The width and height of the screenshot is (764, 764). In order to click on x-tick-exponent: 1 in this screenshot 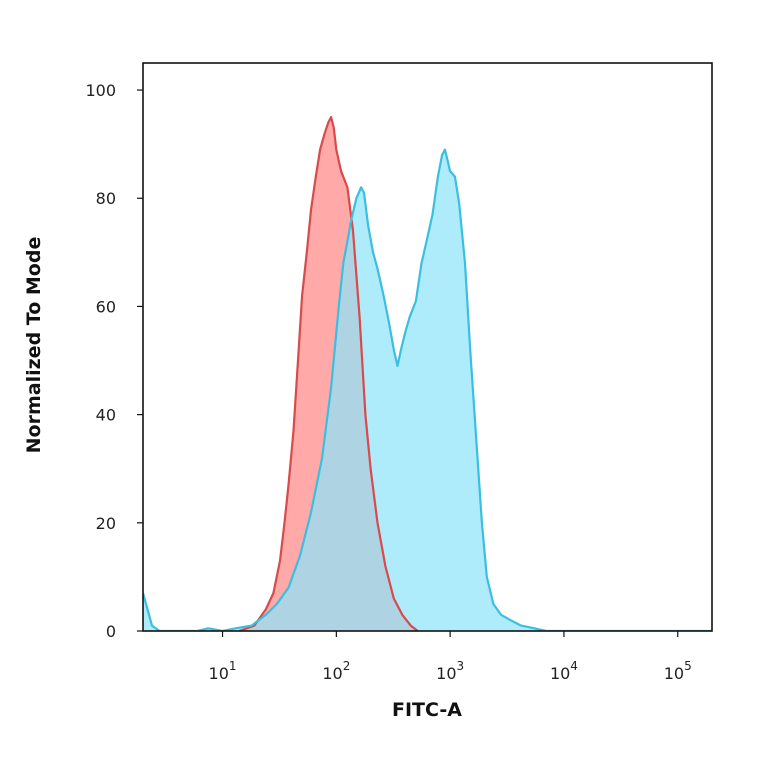, I will do `click(233, 666)`.